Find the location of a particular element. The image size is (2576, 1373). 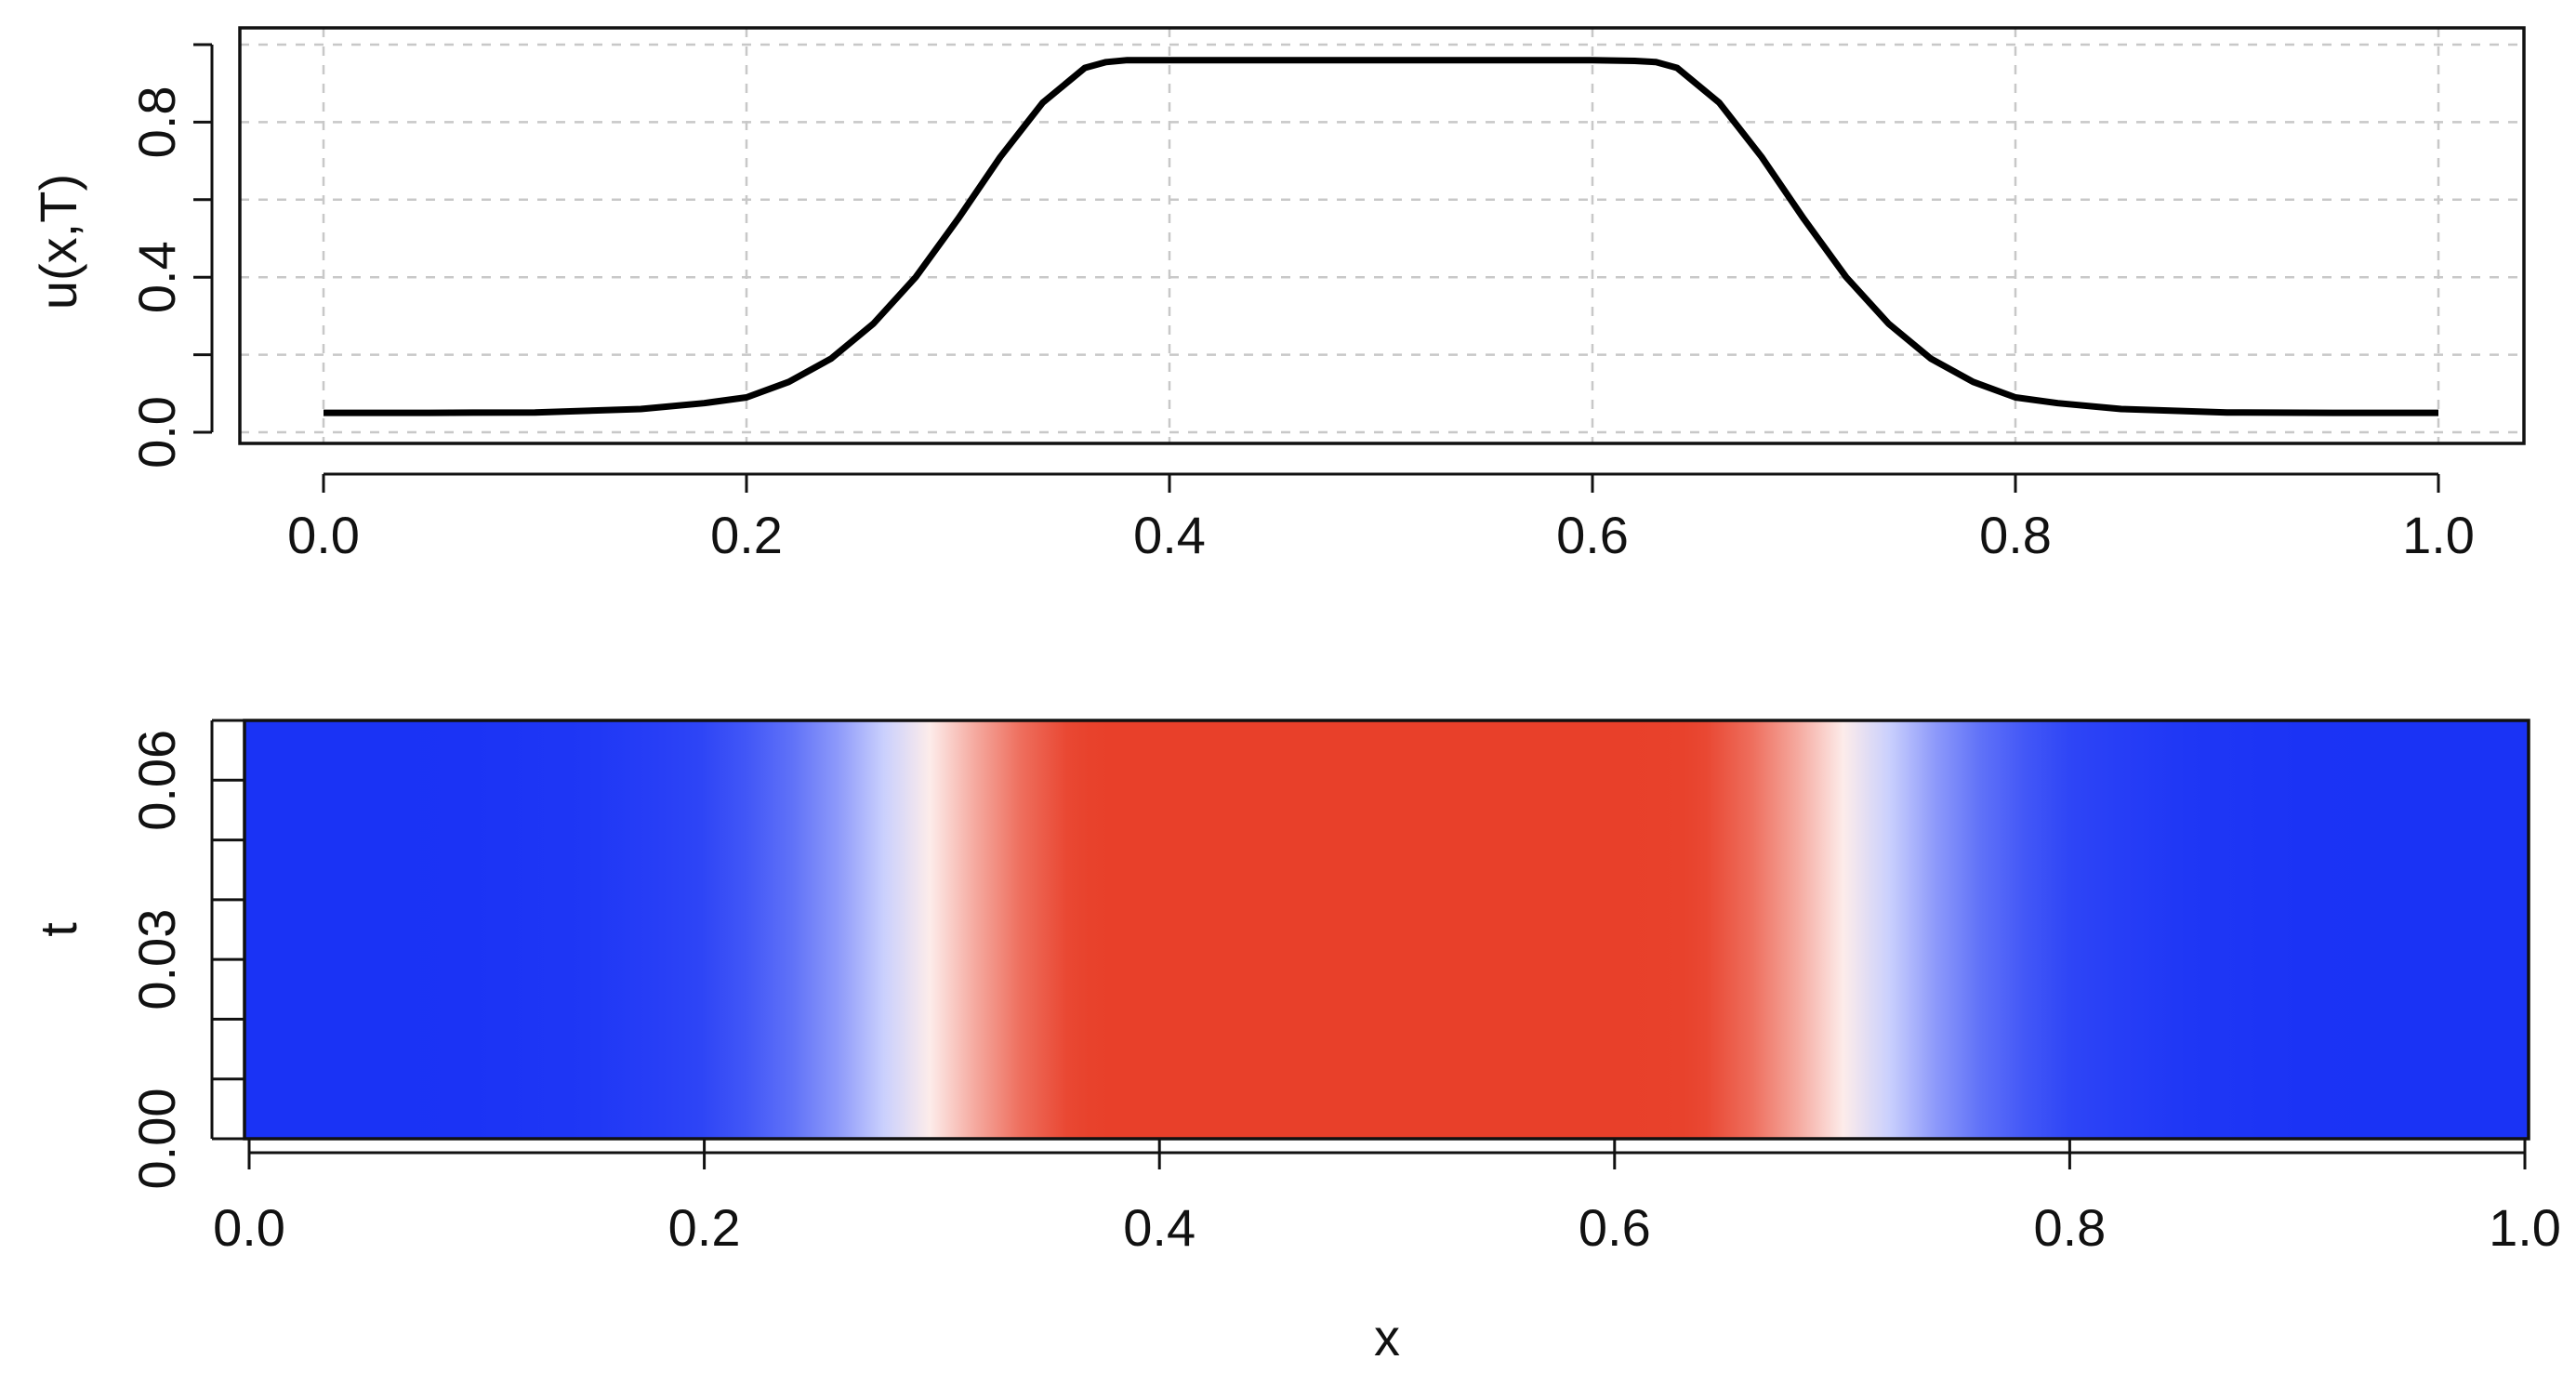

y-tick-label: 0.0 is located at coordinates (156, 432).